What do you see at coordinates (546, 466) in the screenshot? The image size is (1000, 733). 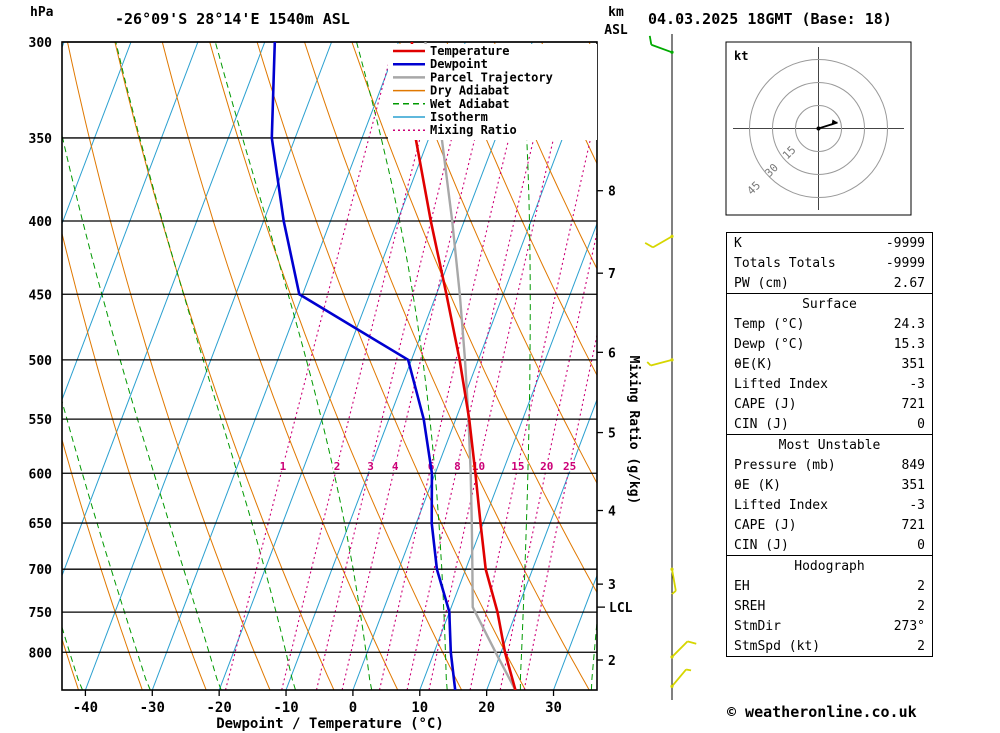 I see `mixing-ratio-value-label: 20` at bounding box center [546, 466].